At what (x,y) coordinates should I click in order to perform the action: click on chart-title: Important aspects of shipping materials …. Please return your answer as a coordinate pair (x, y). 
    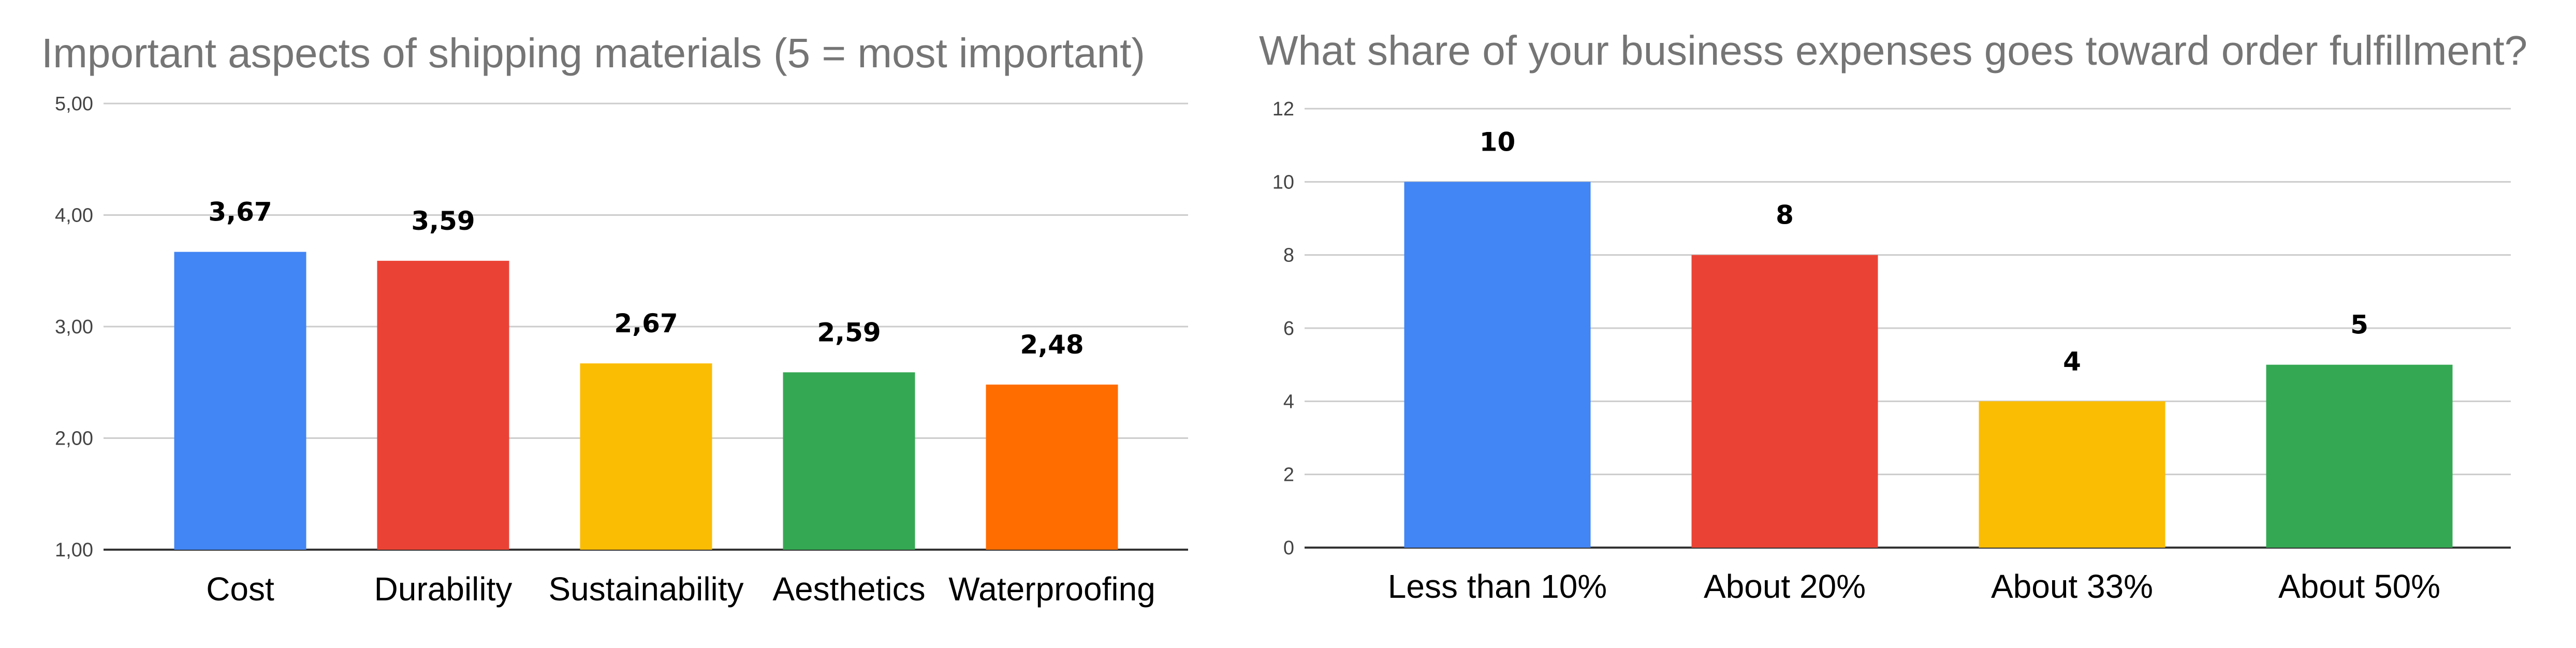
    Looking at the image, I should click on (593, 53).